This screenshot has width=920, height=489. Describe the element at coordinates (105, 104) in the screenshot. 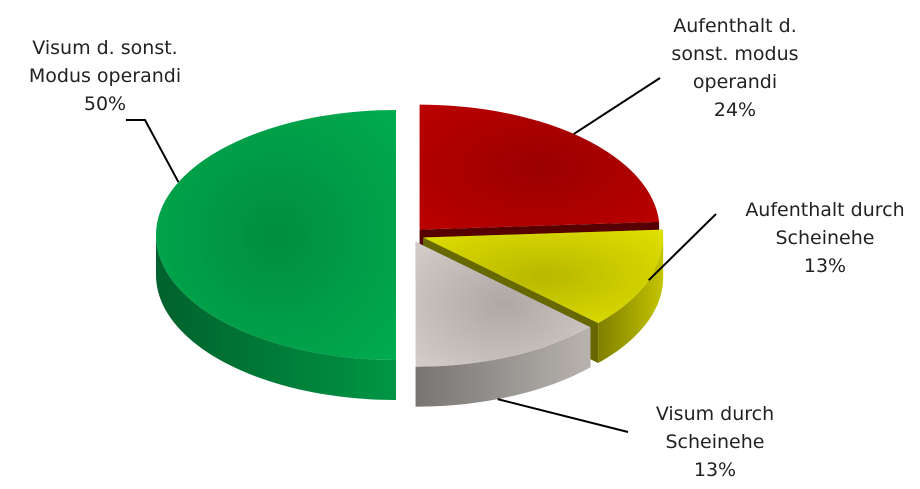

I see `value-label: 50%` at that location.